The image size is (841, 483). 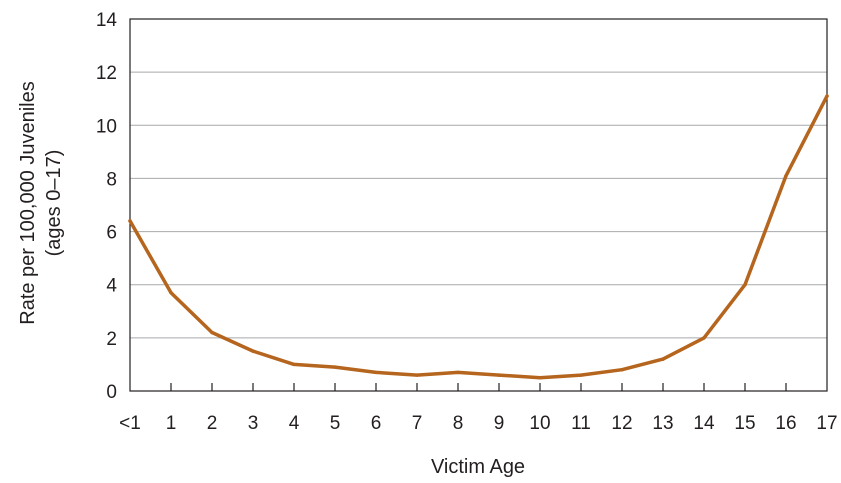 What do you see at coordinates (111, 339) in the screenshot?
I see `y-tick-label: 2` at bounding box center [111, 339].